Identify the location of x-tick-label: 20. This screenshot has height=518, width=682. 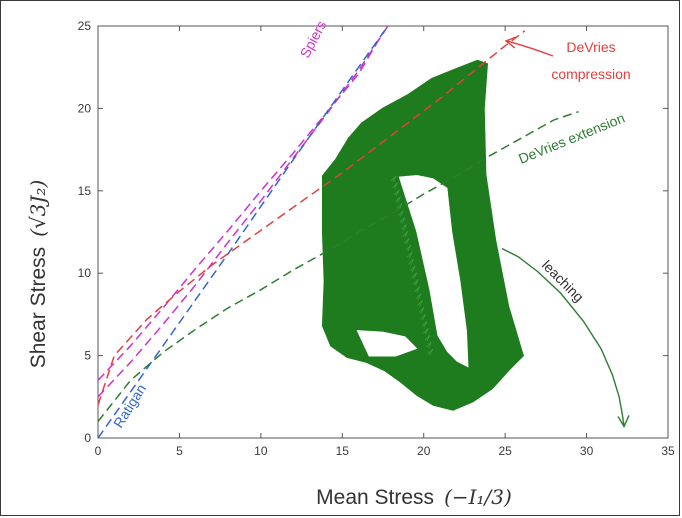
(424, 451).